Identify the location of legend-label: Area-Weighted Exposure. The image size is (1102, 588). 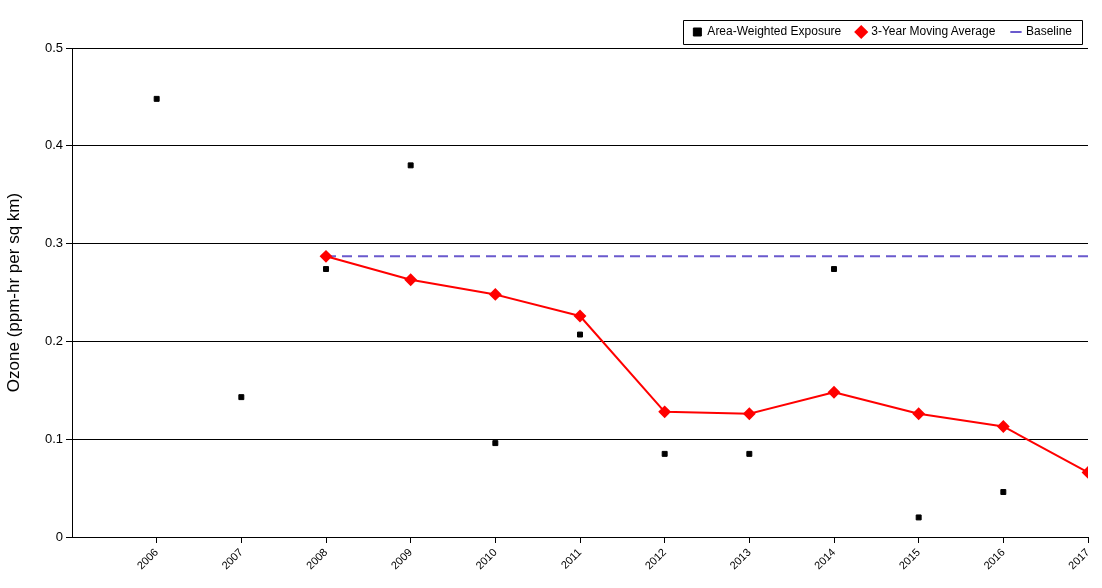
(774, 31).